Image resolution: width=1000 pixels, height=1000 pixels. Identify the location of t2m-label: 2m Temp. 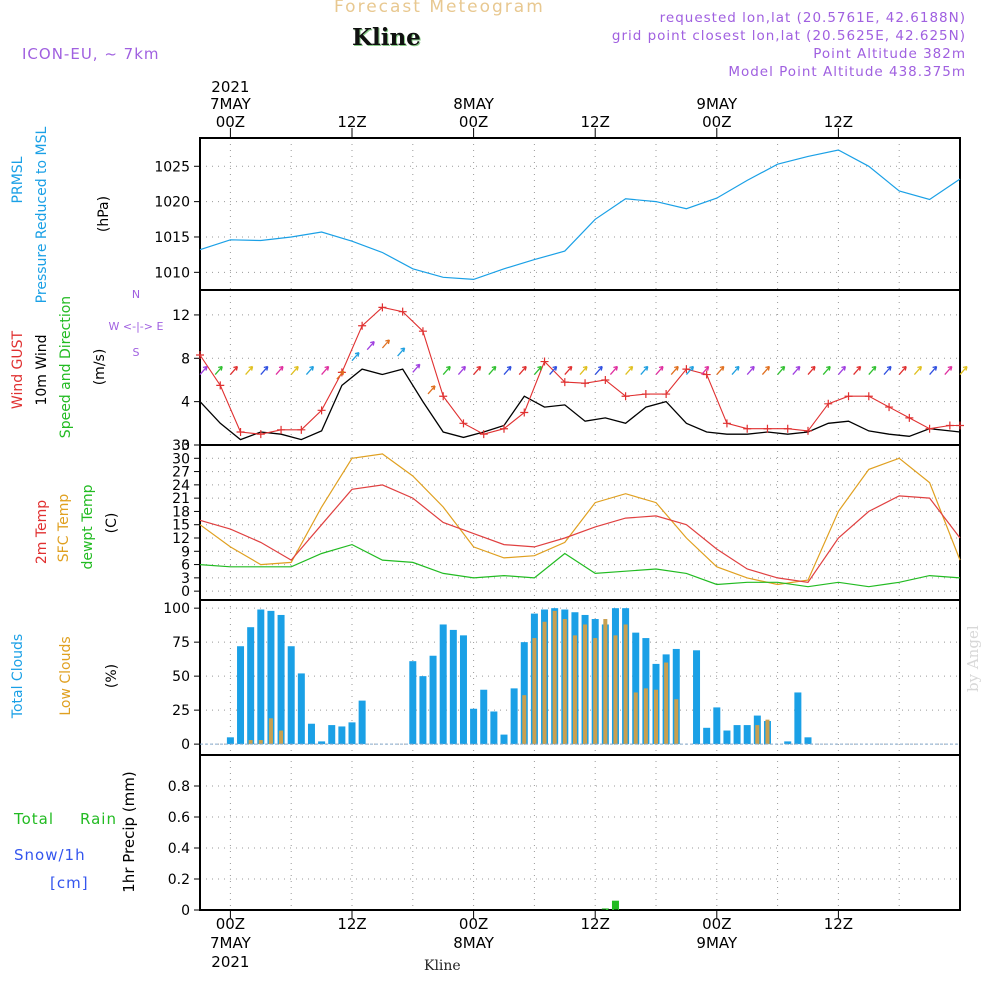
(42, 532).